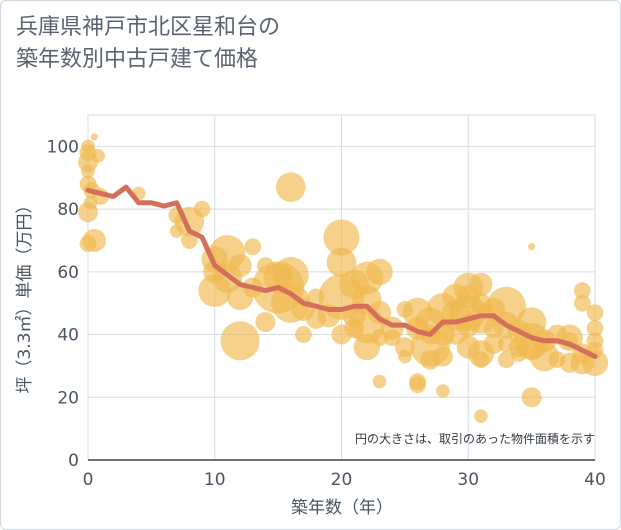 The height and width of the screenshot is (530, 621). What do you see at coordinates (63, 147) in the screenshot?
I see `y-tick-label: 100` at bounding box center [63, 147].